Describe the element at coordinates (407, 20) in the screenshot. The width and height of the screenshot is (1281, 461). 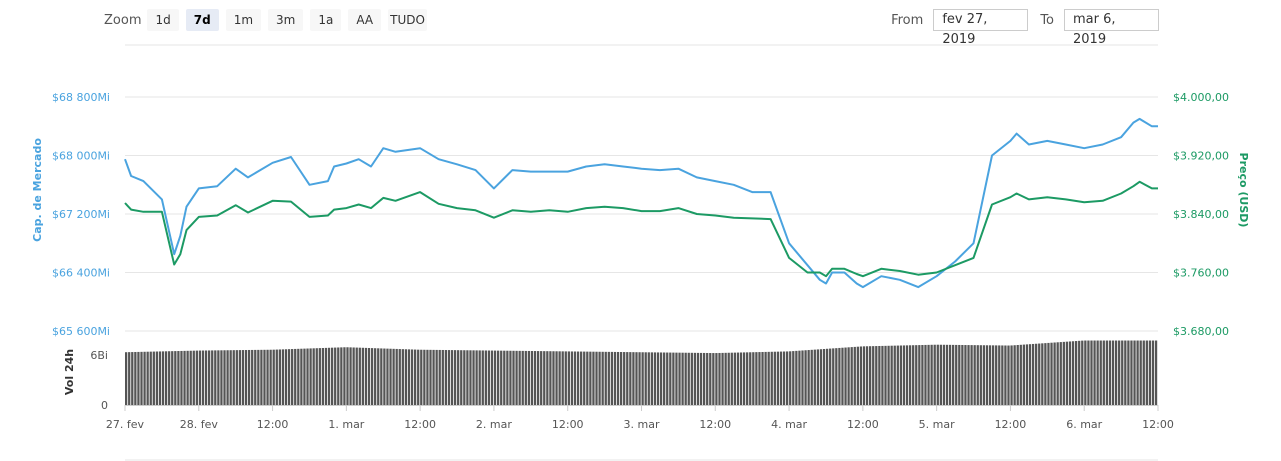
I see `zoom-tudo-button: TUDO` at that location.